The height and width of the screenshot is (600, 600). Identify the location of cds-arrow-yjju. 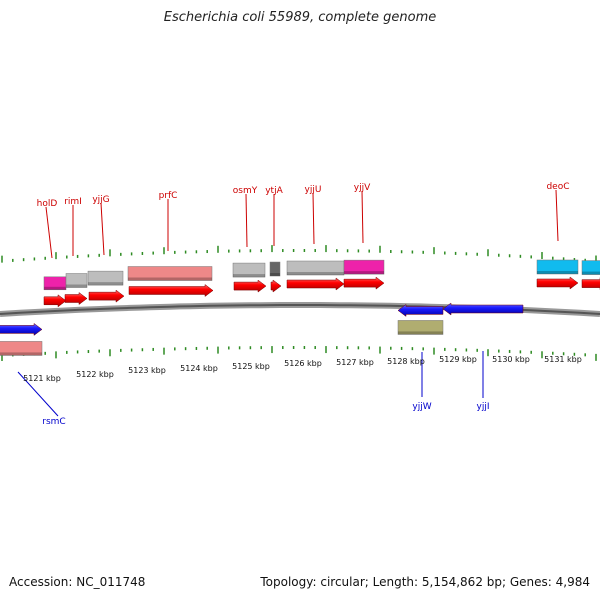
(315, 284).